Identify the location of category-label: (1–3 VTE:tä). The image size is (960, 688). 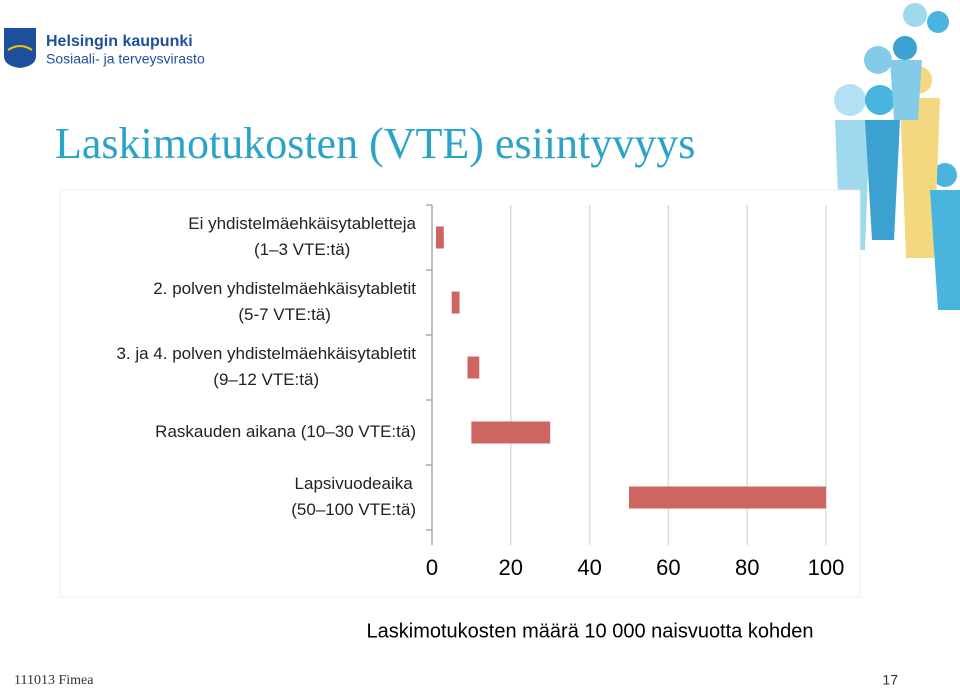
(302, 249).